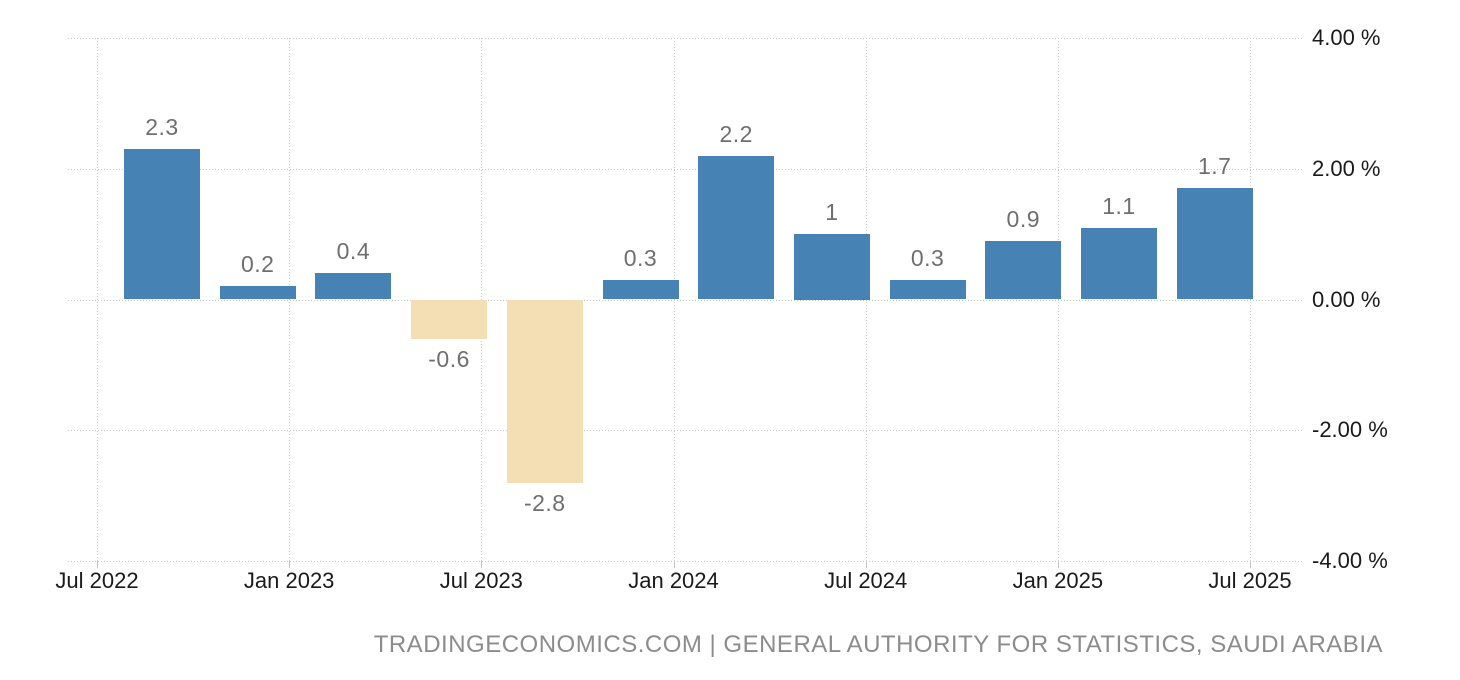 Image resolution: width=1460 pixels, height=680 pixels. What do you see at coordinates (257, 264) in the screenshot?
I see `bar-value-label: 0.2` at bounding box center [257, 264].